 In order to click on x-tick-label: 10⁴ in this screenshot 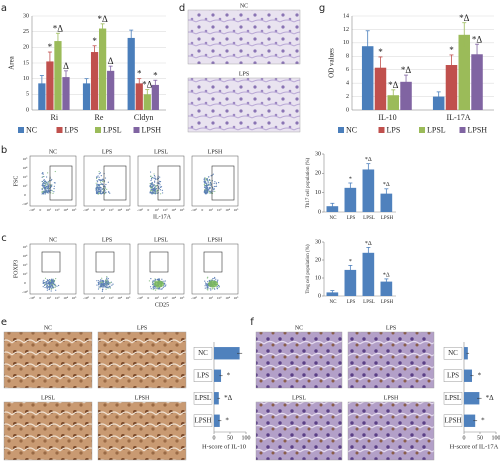, I will do `click(228, 298)`.